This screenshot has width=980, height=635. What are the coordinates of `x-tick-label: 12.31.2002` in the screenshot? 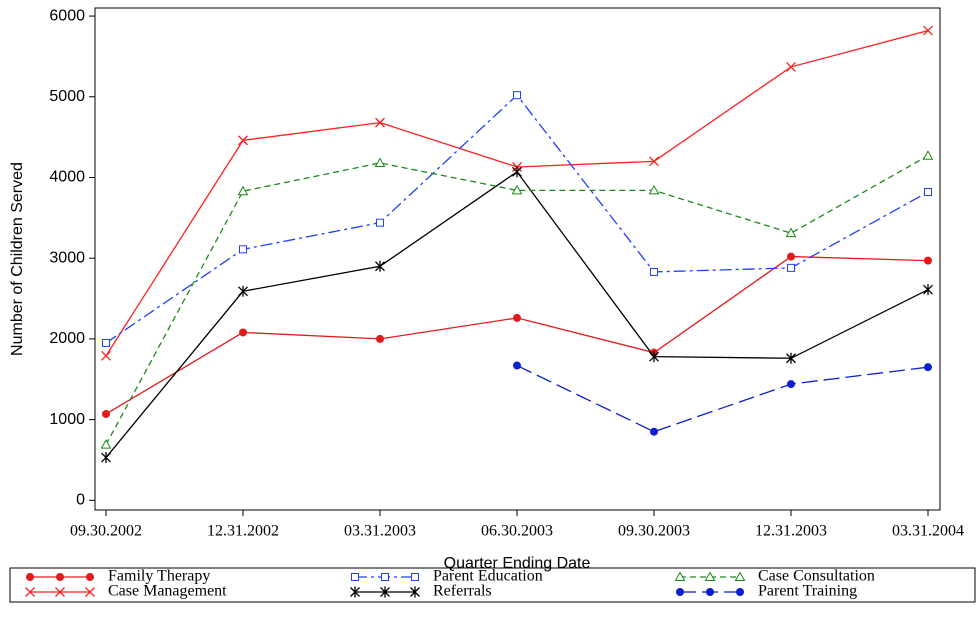 It's located at (243, 531).